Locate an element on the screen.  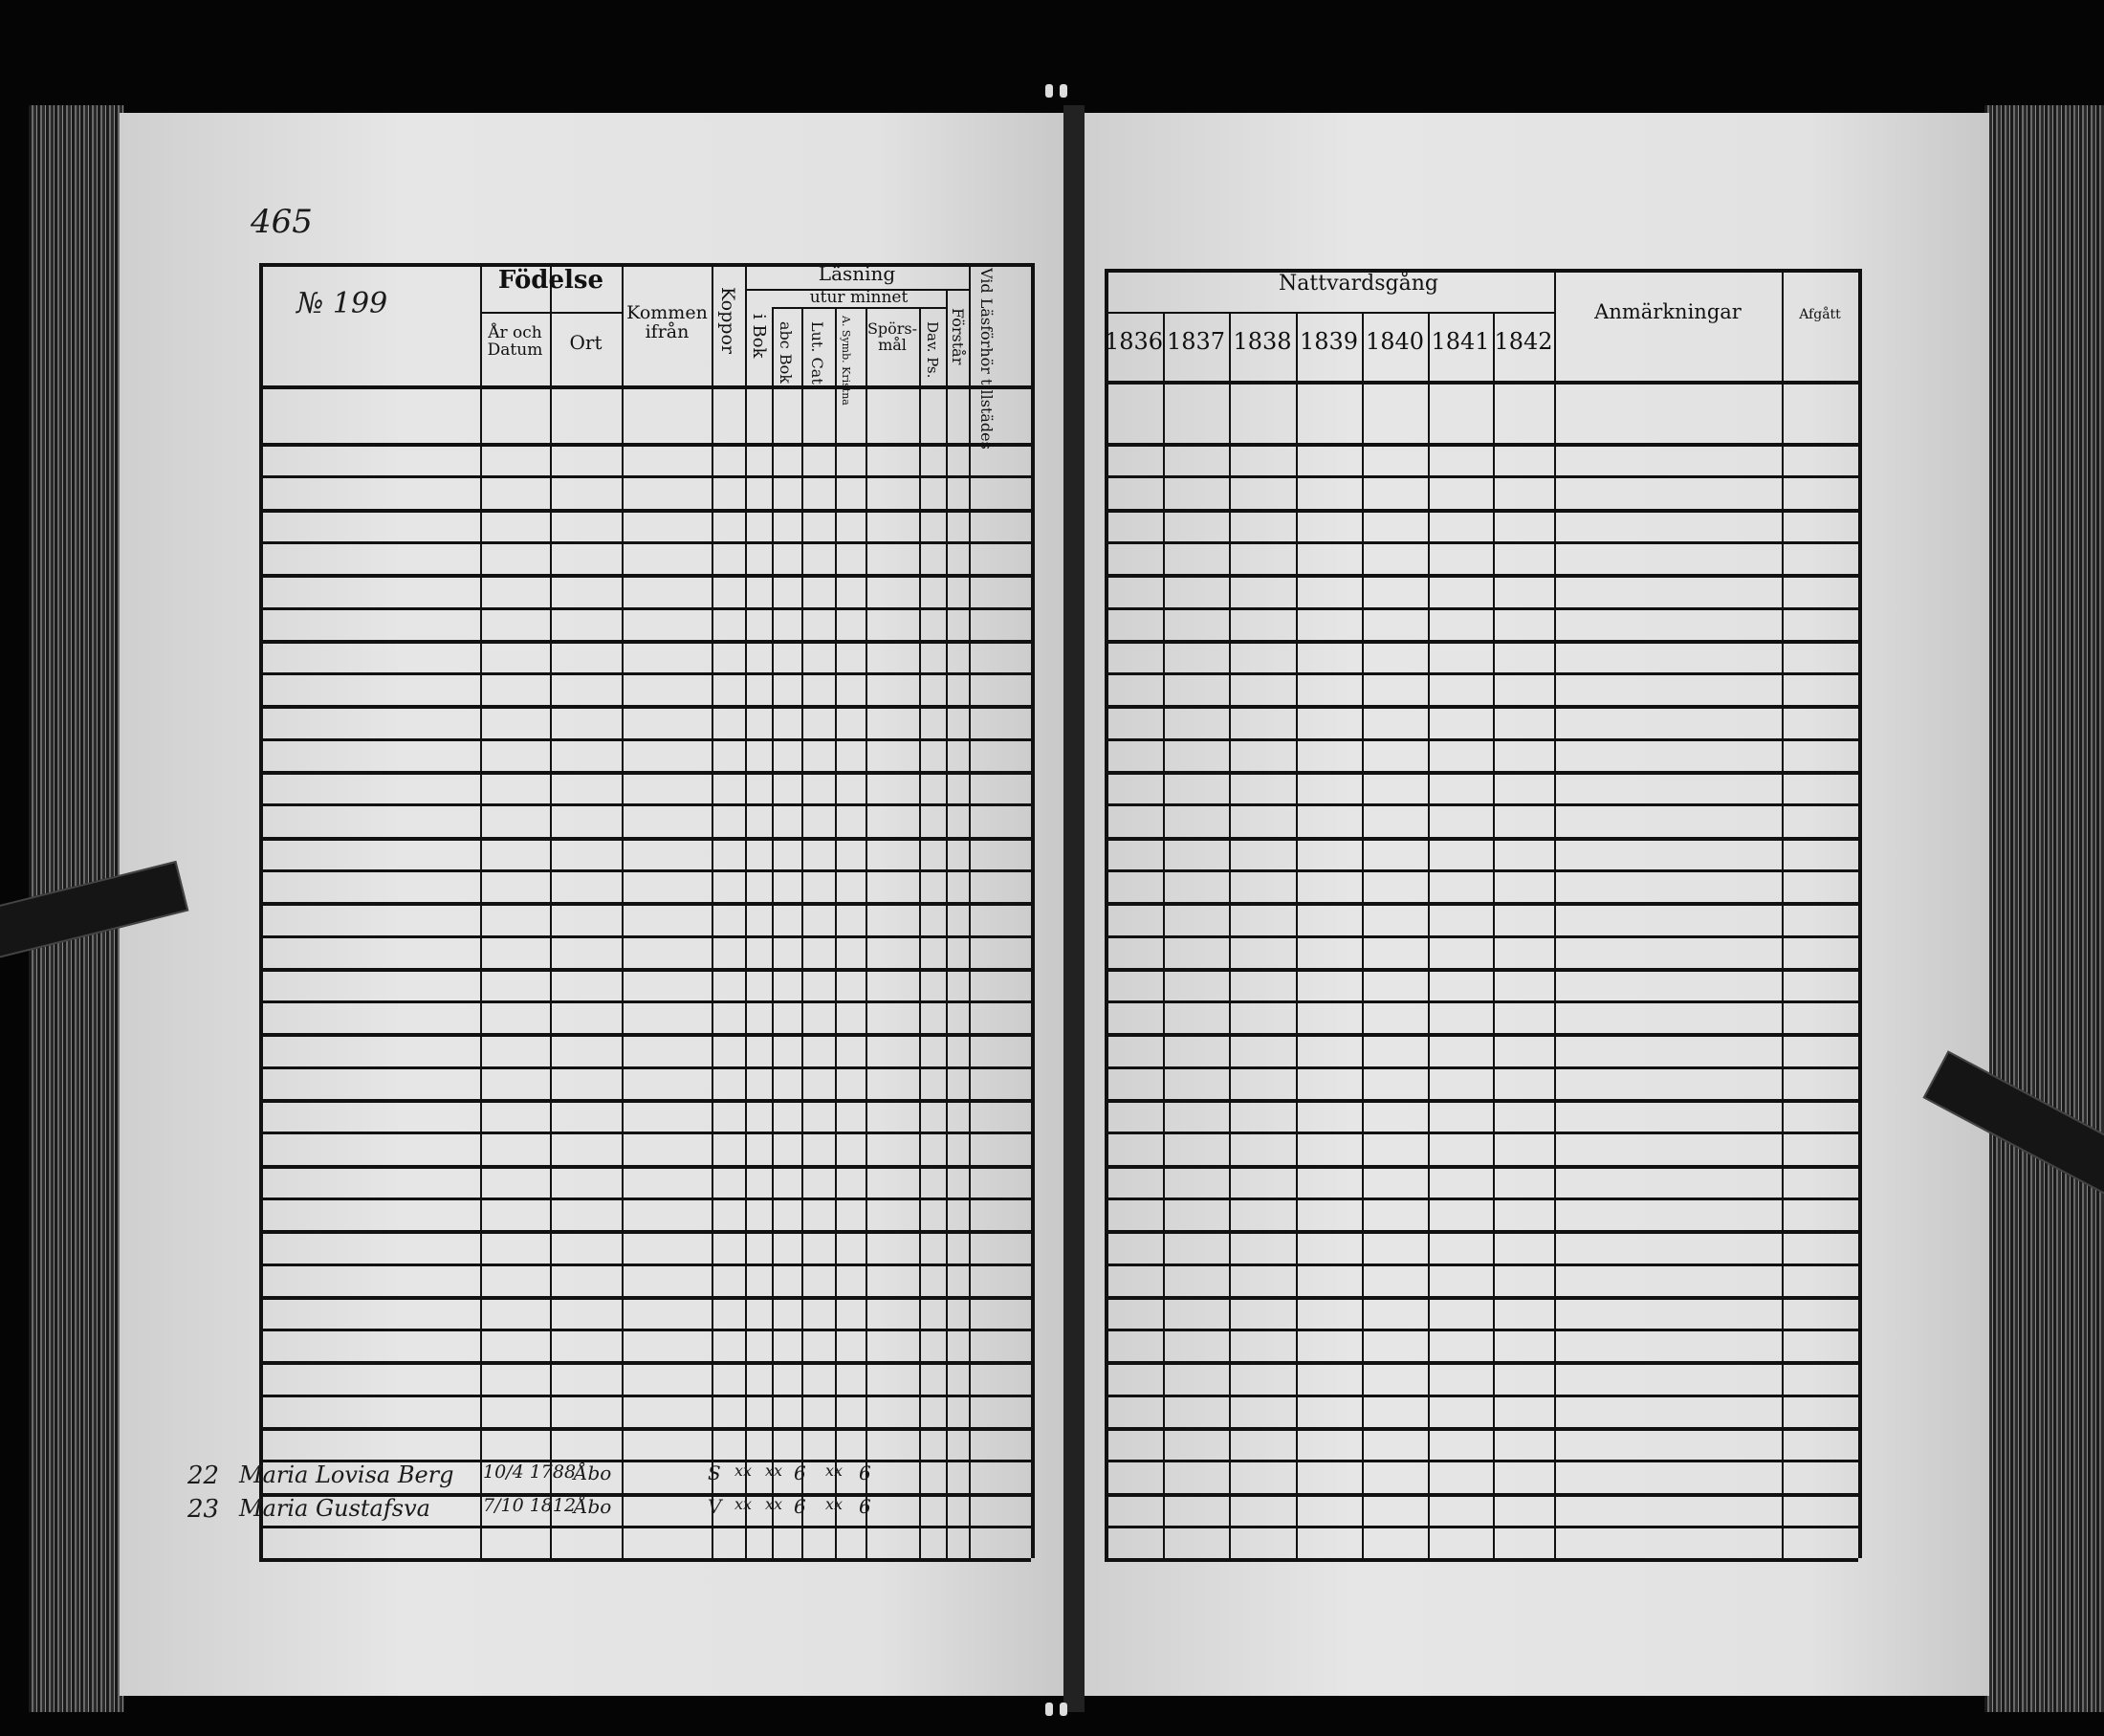
number-header: № 199 is located at coordinates (342, 303).